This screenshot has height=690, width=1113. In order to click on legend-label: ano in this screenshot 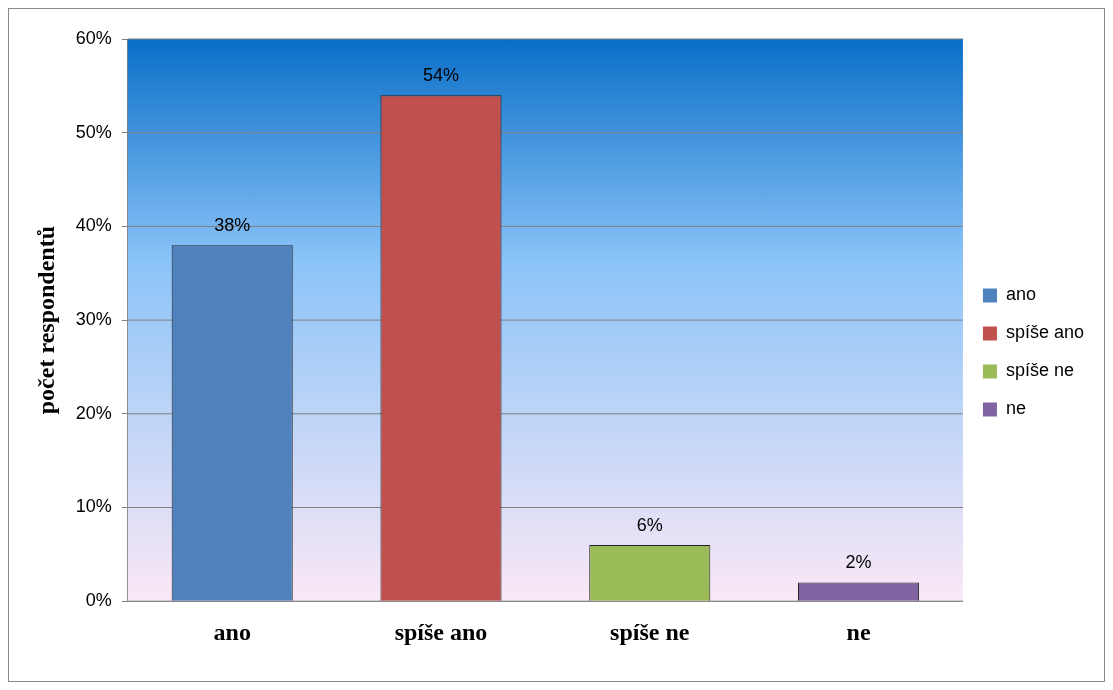, I will do `click(1020, 294)`.